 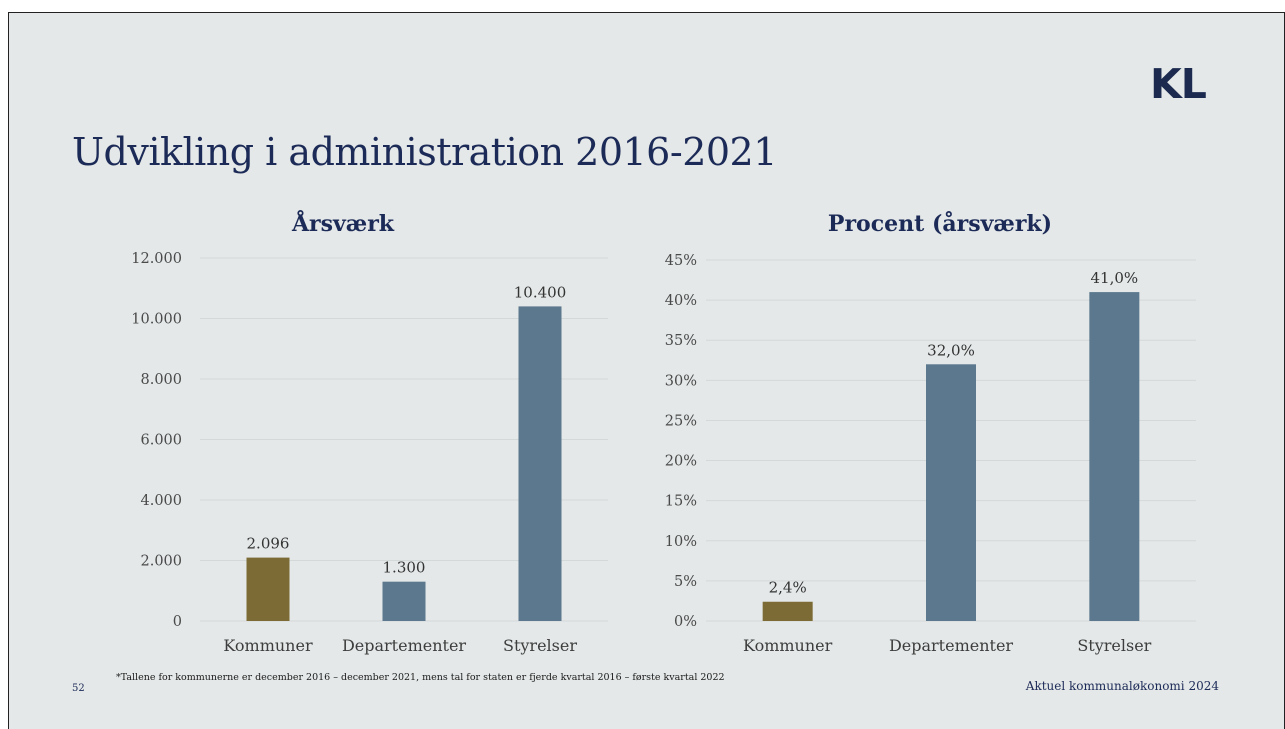 What do you see at coordinates (685, 582) in the screenshot?
I see `y-tick-label: 5%` at bounding box center [685, 582].